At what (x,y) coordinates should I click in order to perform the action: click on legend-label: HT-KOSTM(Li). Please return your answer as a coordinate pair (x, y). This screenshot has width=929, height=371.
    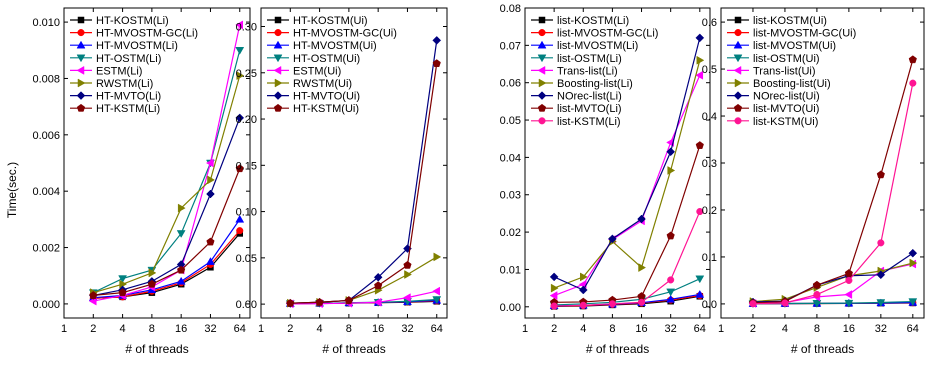
    Looking at the image, I should click on (132, 21).